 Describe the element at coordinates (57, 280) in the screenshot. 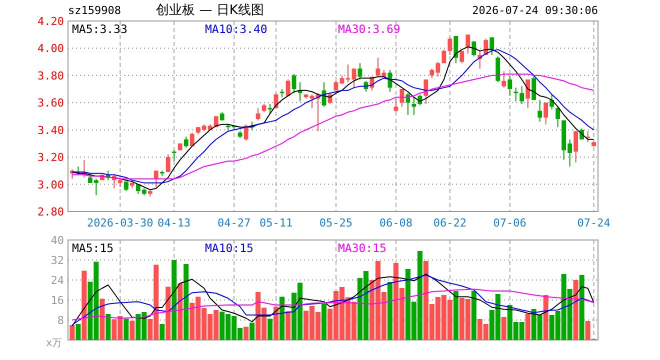

I see `y-tick-label: 24` at that location.